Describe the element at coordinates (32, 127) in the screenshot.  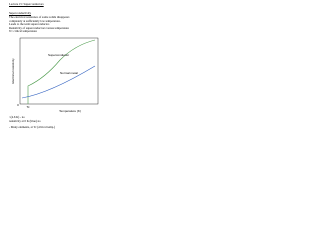
I see `text-line: - Many elements, at Tc (critical temp.)` at that location.